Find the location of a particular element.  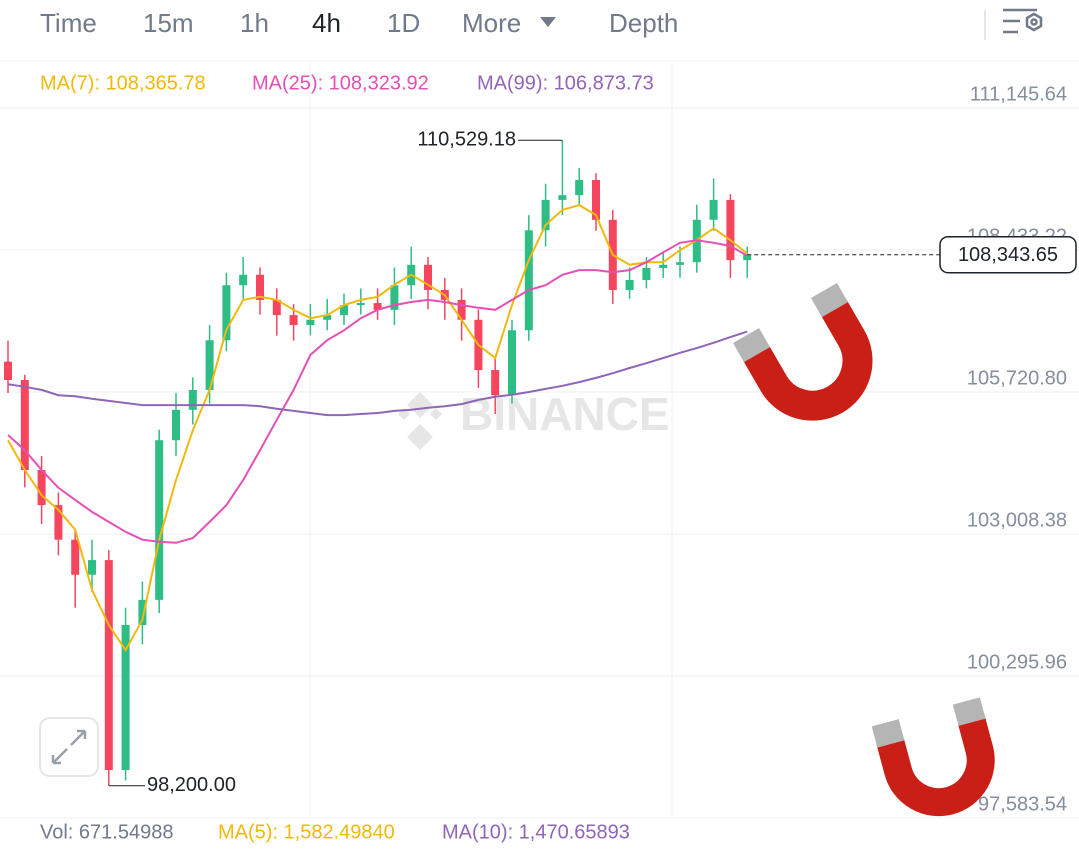

volume-legend-entry: MA(5): 1,582.49840 is located at coordinates (306, 832).